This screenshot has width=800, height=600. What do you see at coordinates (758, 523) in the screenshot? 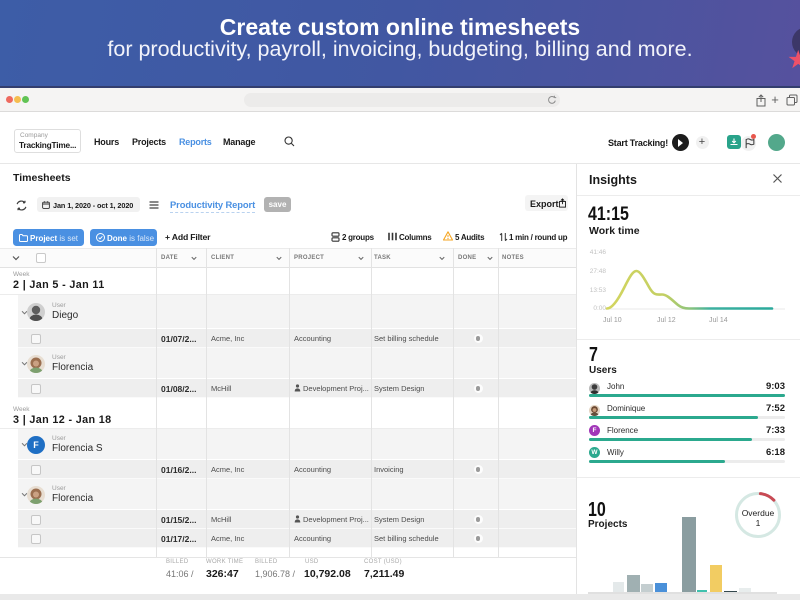
I see `svg-text: 1` at bounding box center [758, 523].